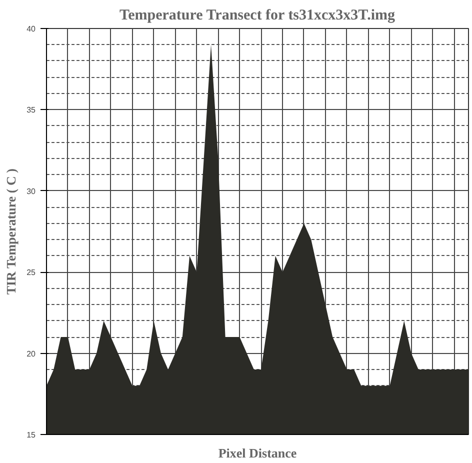 The image size is (472, 463). What do you see at coordinates (31, 273) in the screenshot?
I see `y-tick-label: 25` at bounding box center [31, 273].